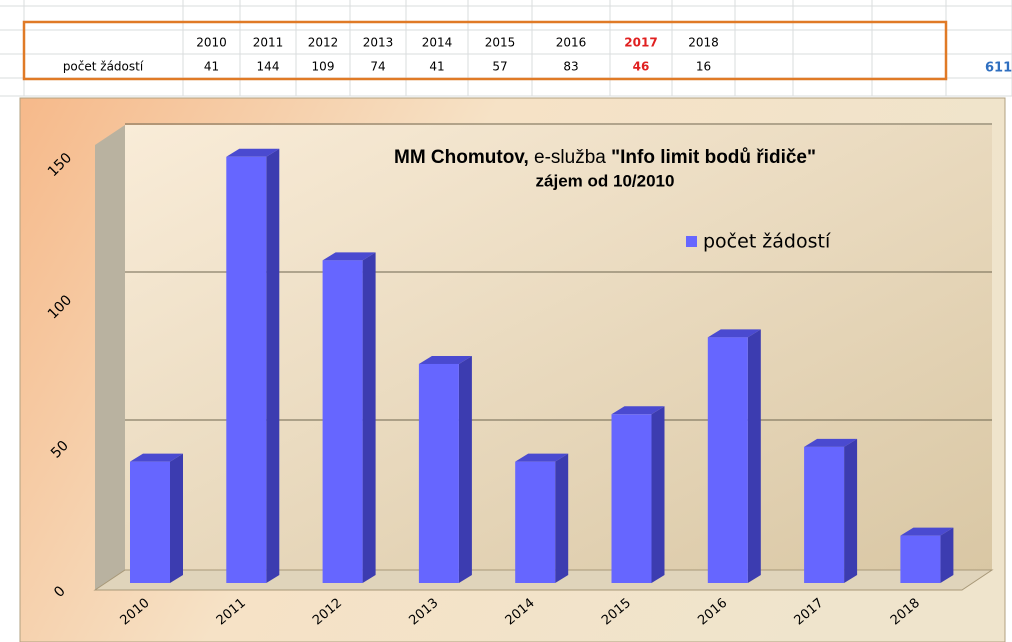  Describe the element at coordinates (703, 67) in the screenshot. I see `value-cell: 16` at that location.